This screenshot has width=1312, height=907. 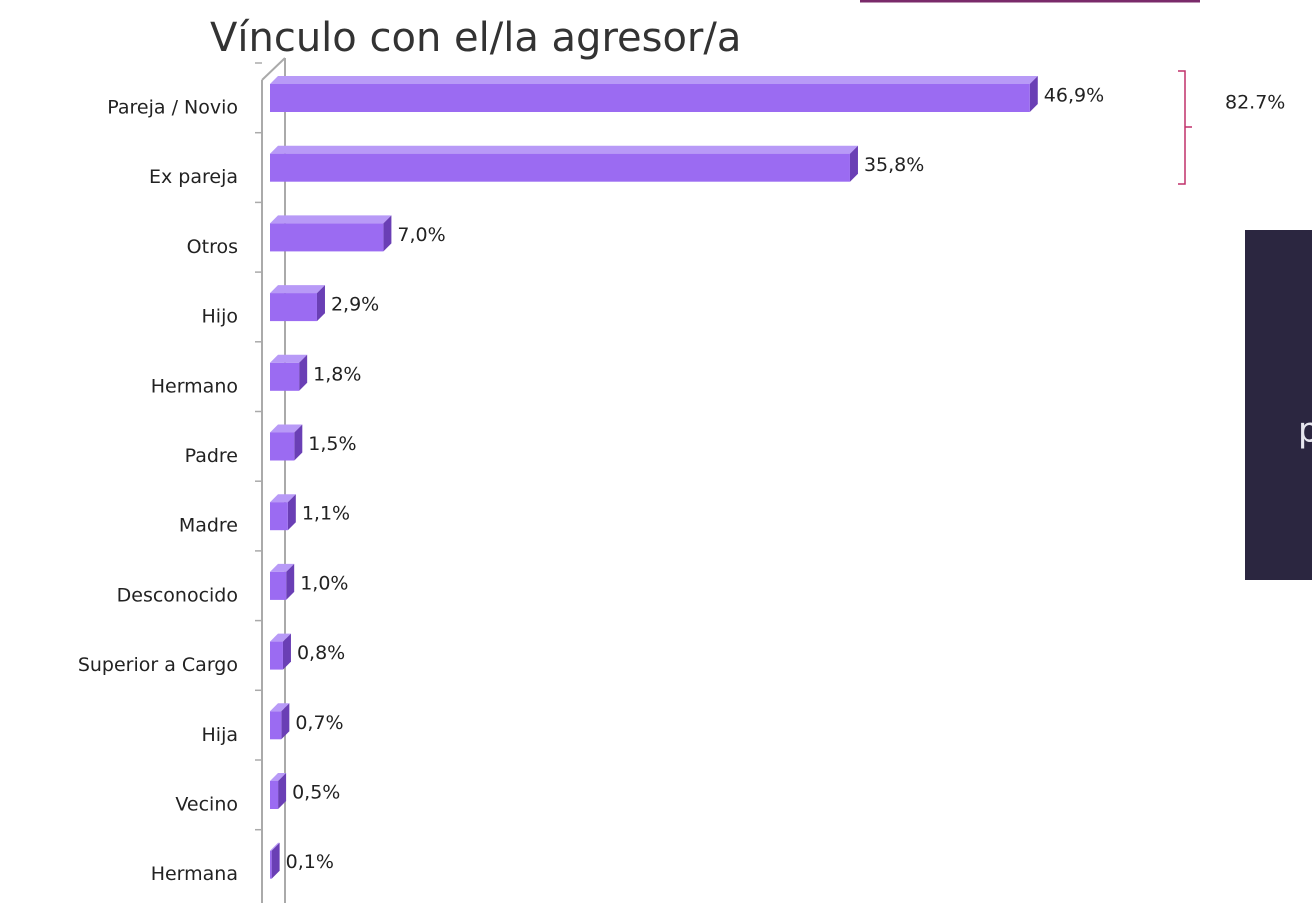 I want to click on value-label: 2,9%, so click(x=355, y=305).